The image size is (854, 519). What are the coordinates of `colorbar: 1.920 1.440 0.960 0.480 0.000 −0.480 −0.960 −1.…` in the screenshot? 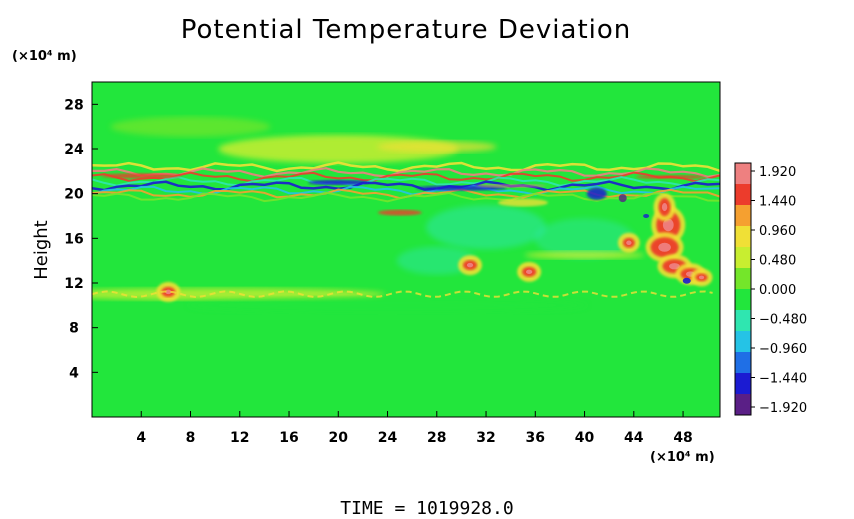 It's located at (770, 289).